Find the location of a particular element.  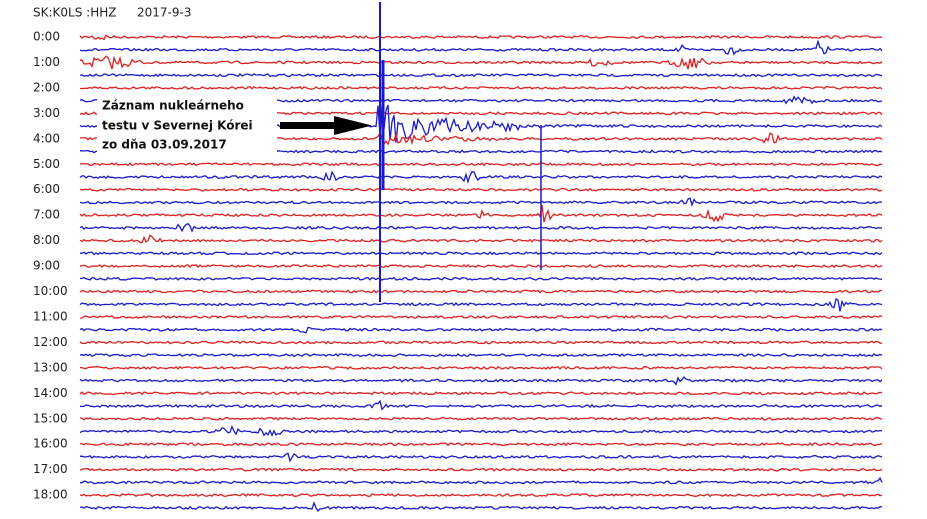

time-label: 2:00 is located at coordinates (46, 87).